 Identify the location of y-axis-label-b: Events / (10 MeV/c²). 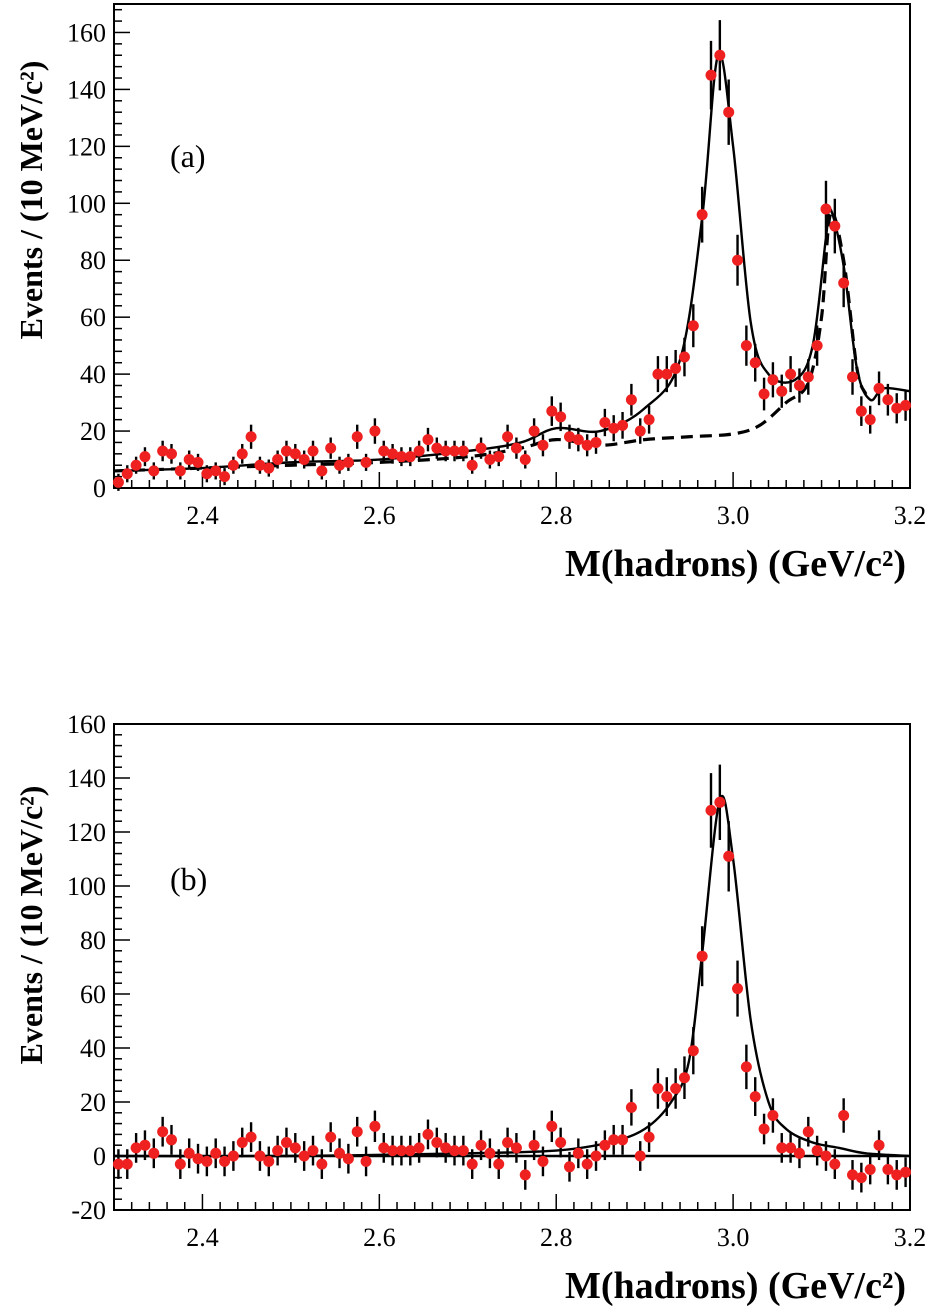
(31, 925).